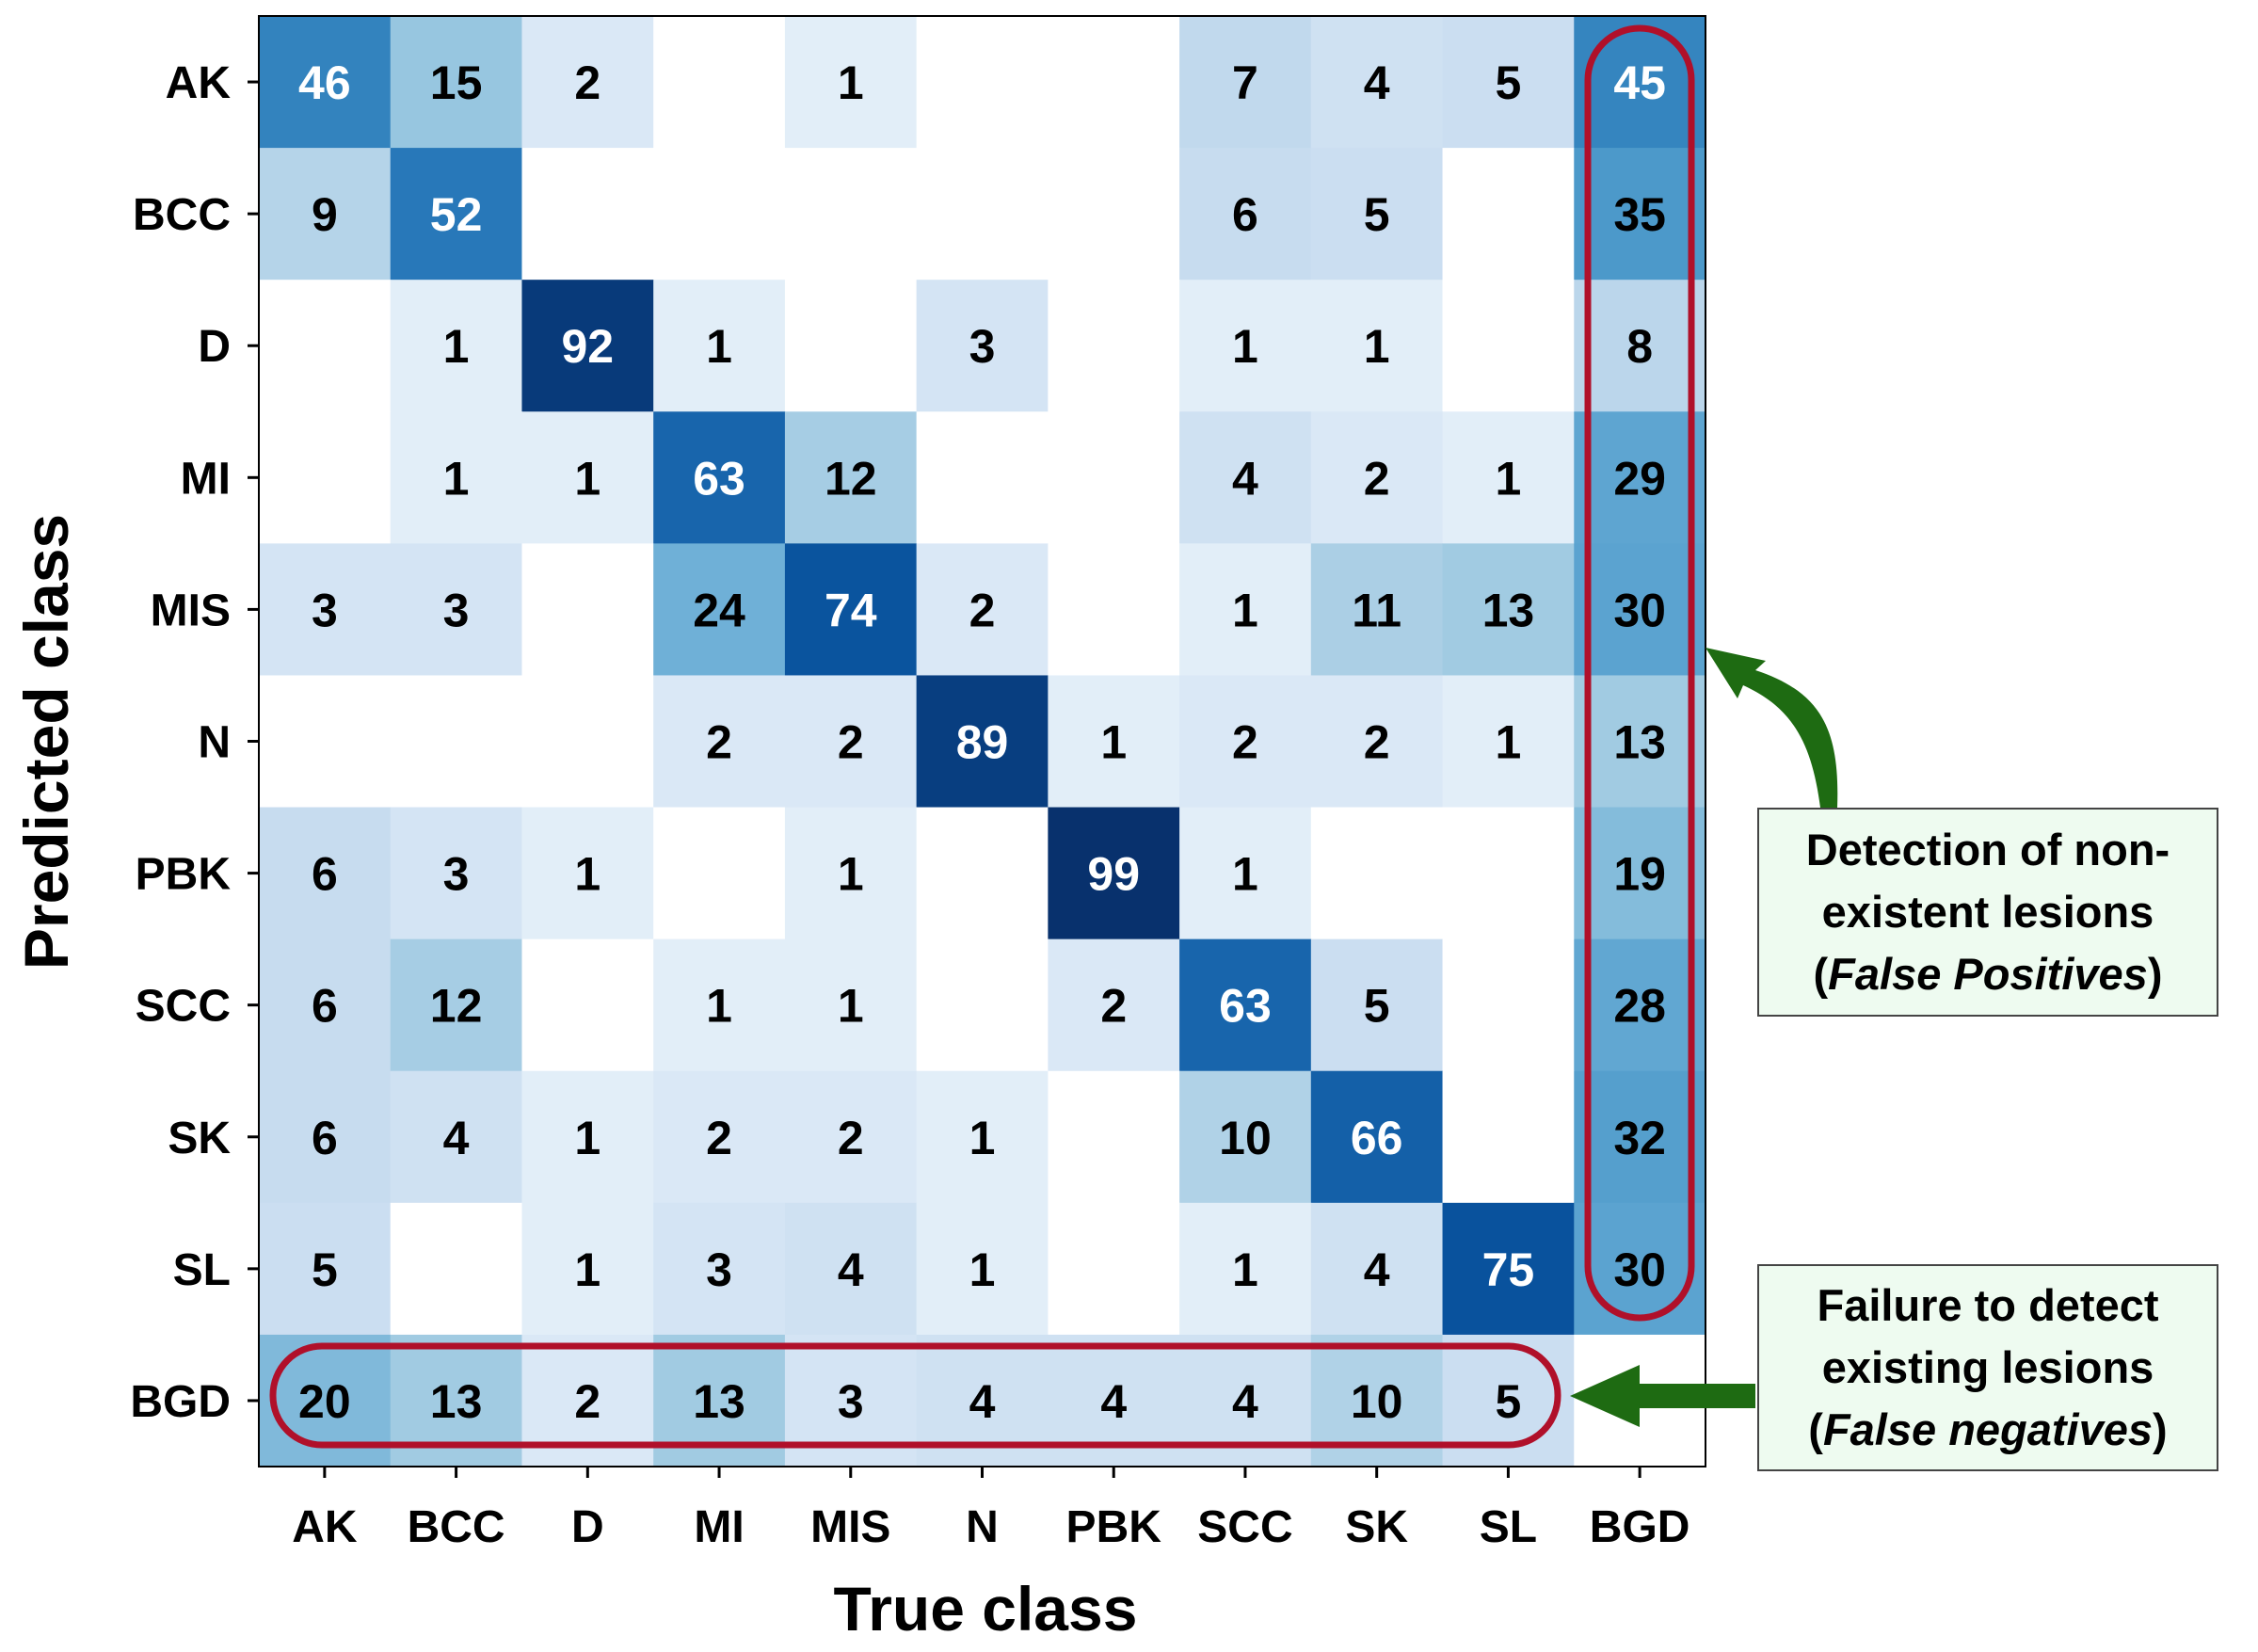 This screenshot has width=2258, height=1652. I want to click on cell-value-label: 8, so click(1640, 346).